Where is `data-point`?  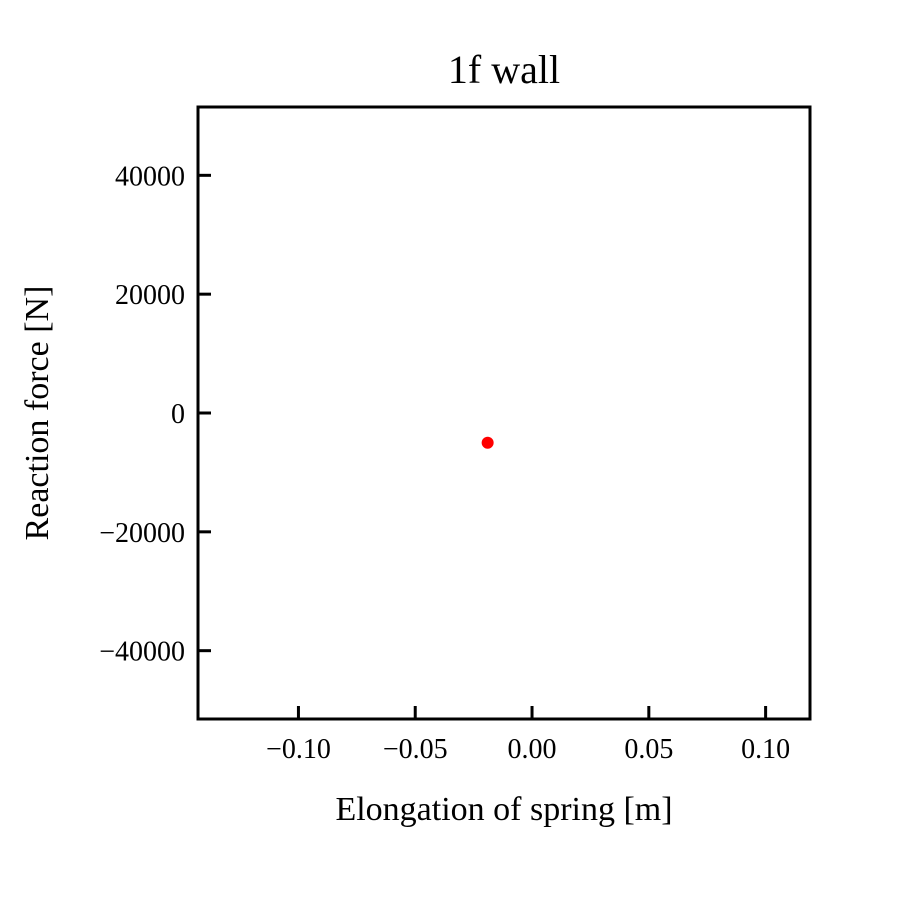
data-point is located at coordinates (487, 442).